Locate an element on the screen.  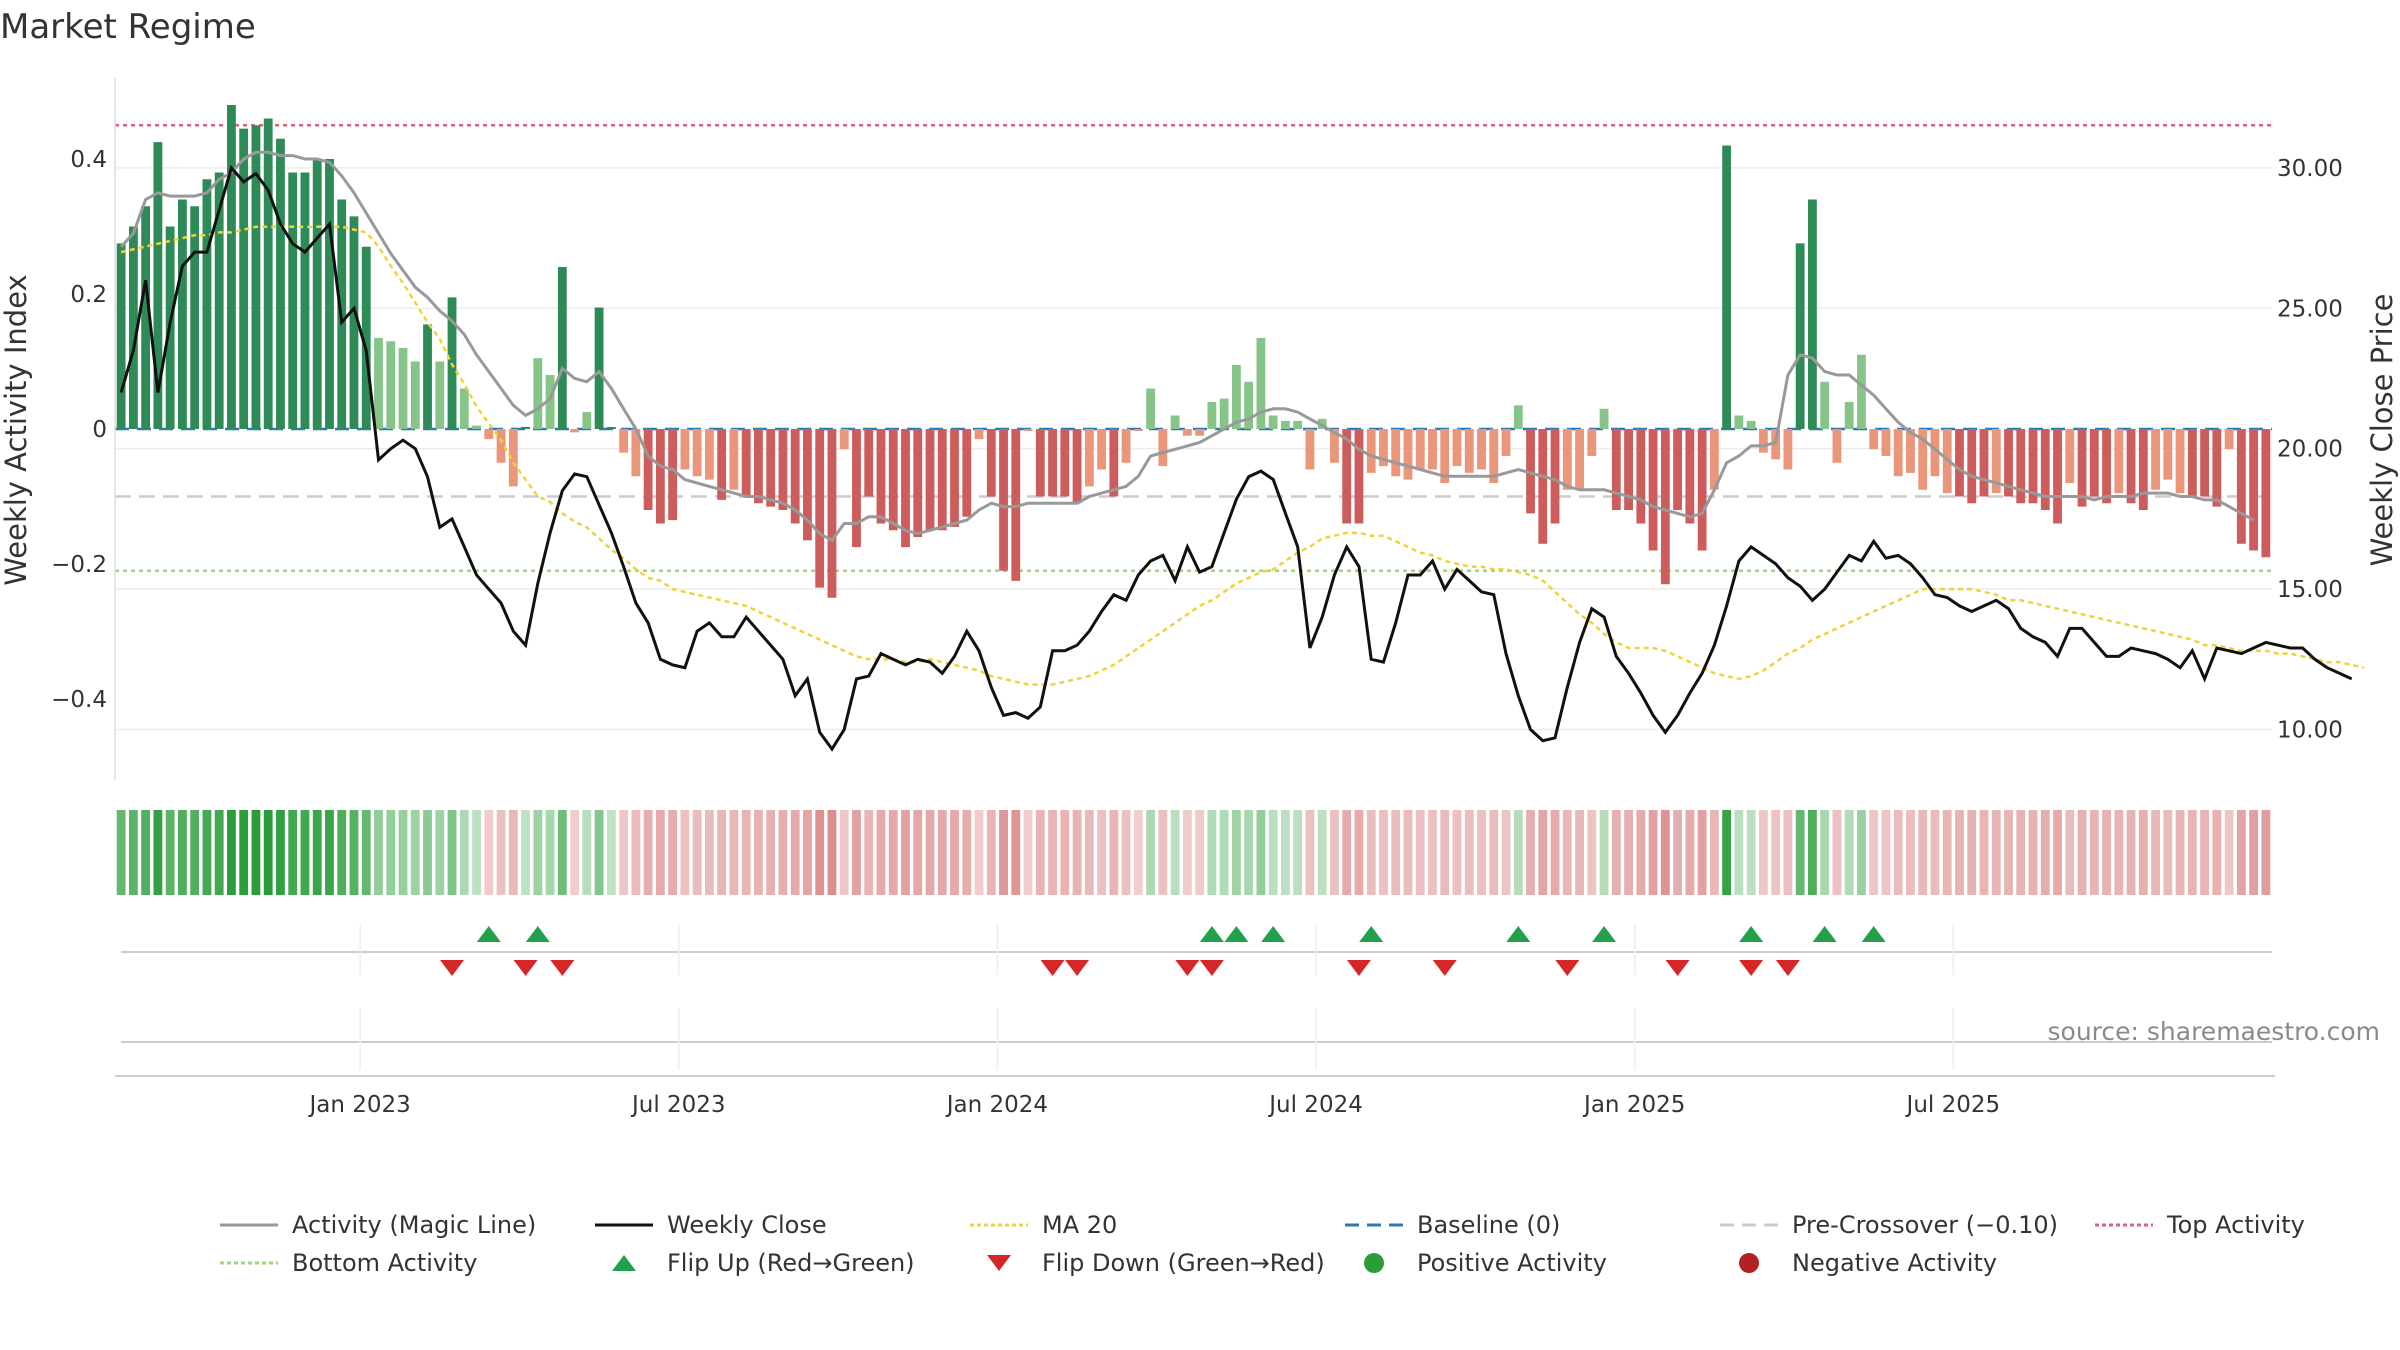
y-right-tick-label: 10.00 is located at coordinates (2310, 730).